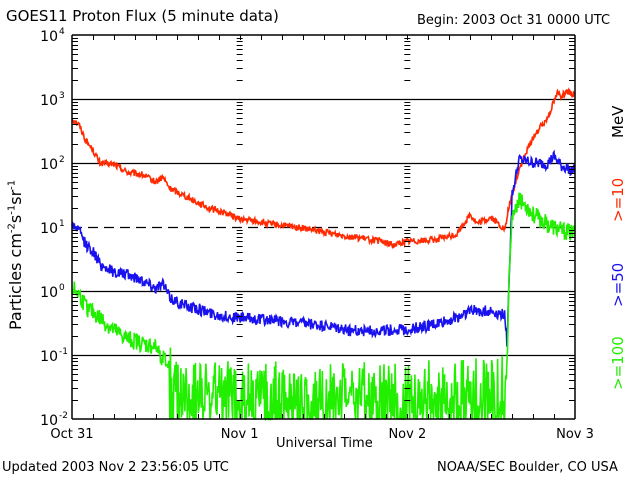 This screenshot has height=480, width=640. What do you see at coordinates (63, 352) in the screenshot?
I see `y-tick-exponent: -1` at bounding box center [63, 352].